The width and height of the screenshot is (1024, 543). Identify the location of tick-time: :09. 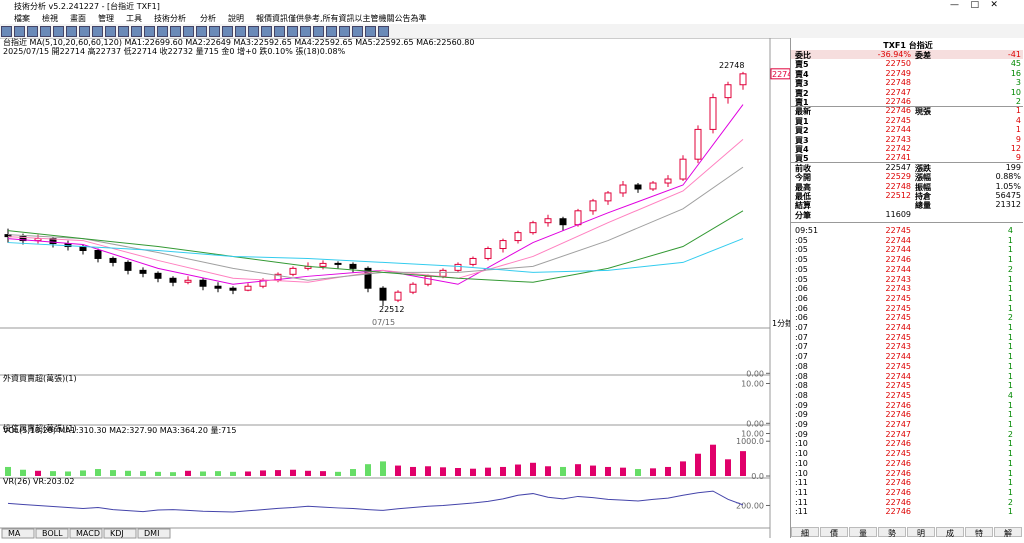
(801, 424).